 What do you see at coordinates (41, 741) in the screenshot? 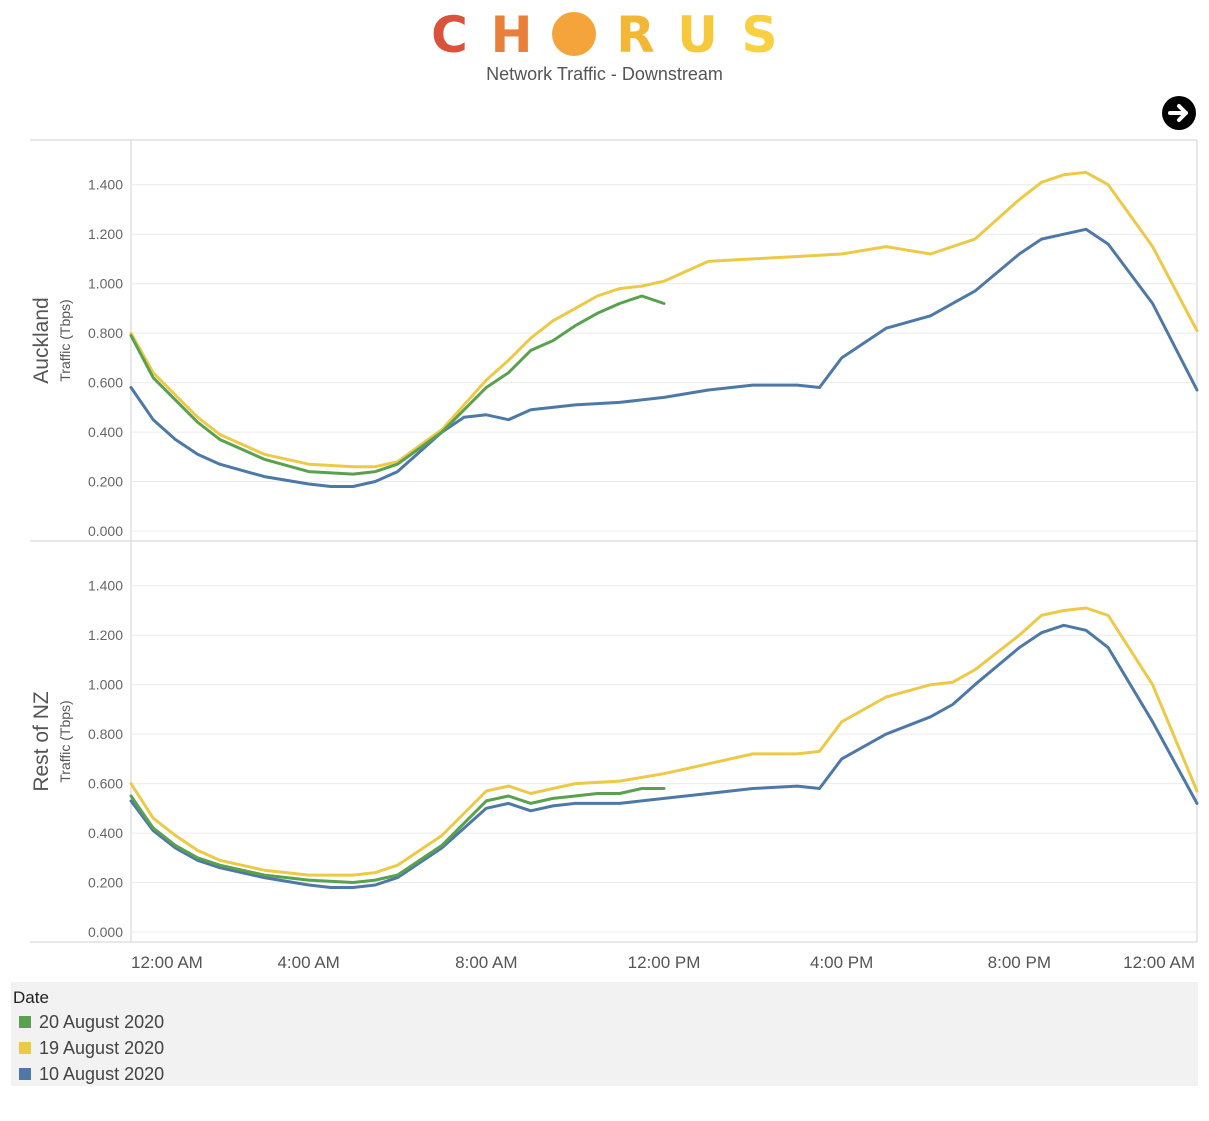
I see `row-label: Rest of NZ` at bounding box center [41, 741].